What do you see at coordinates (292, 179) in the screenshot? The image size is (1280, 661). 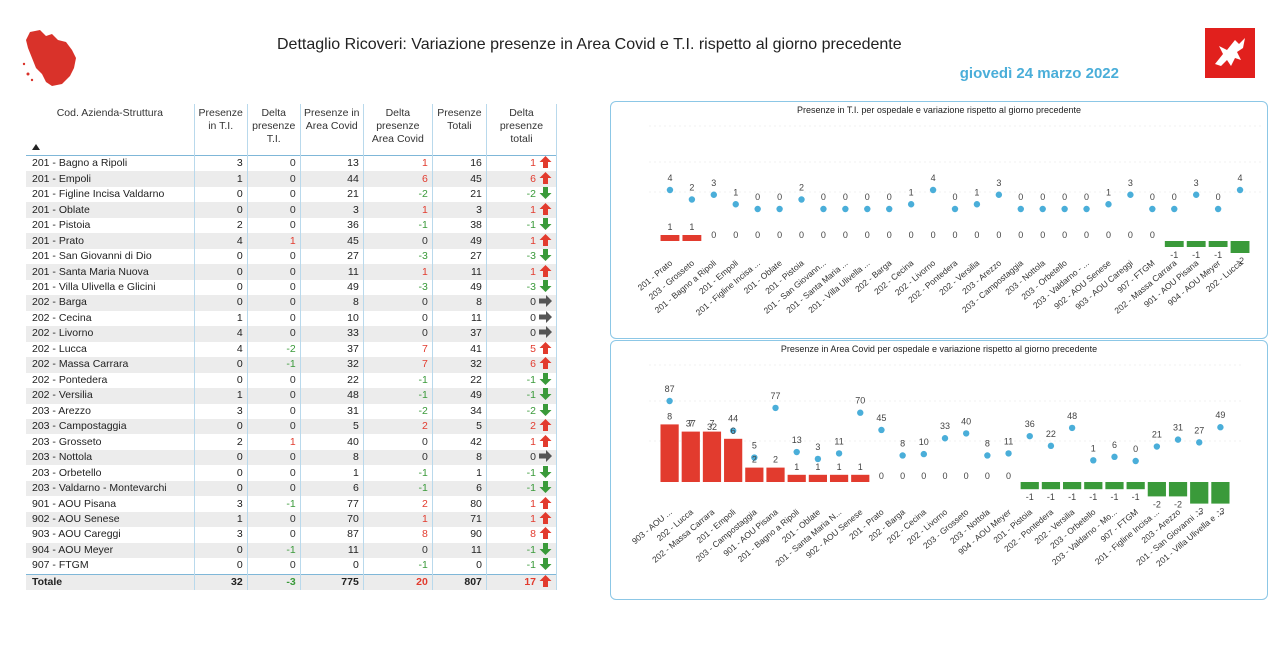 I see `table-row: 201 - Empoli 1 0 44 6 45 6` at bounding box center [292, 179].